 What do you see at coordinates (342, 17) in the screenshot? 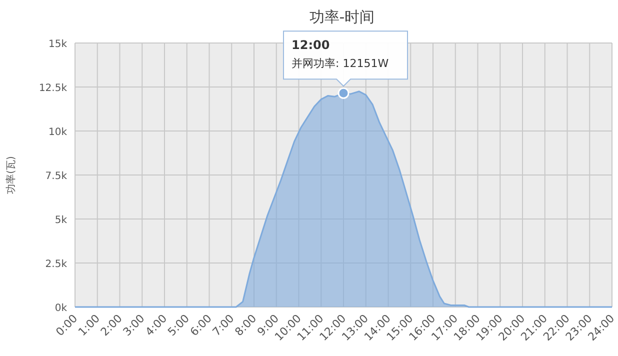
I see `chart-title: 功率-时间` at bounding box center [342, 17].